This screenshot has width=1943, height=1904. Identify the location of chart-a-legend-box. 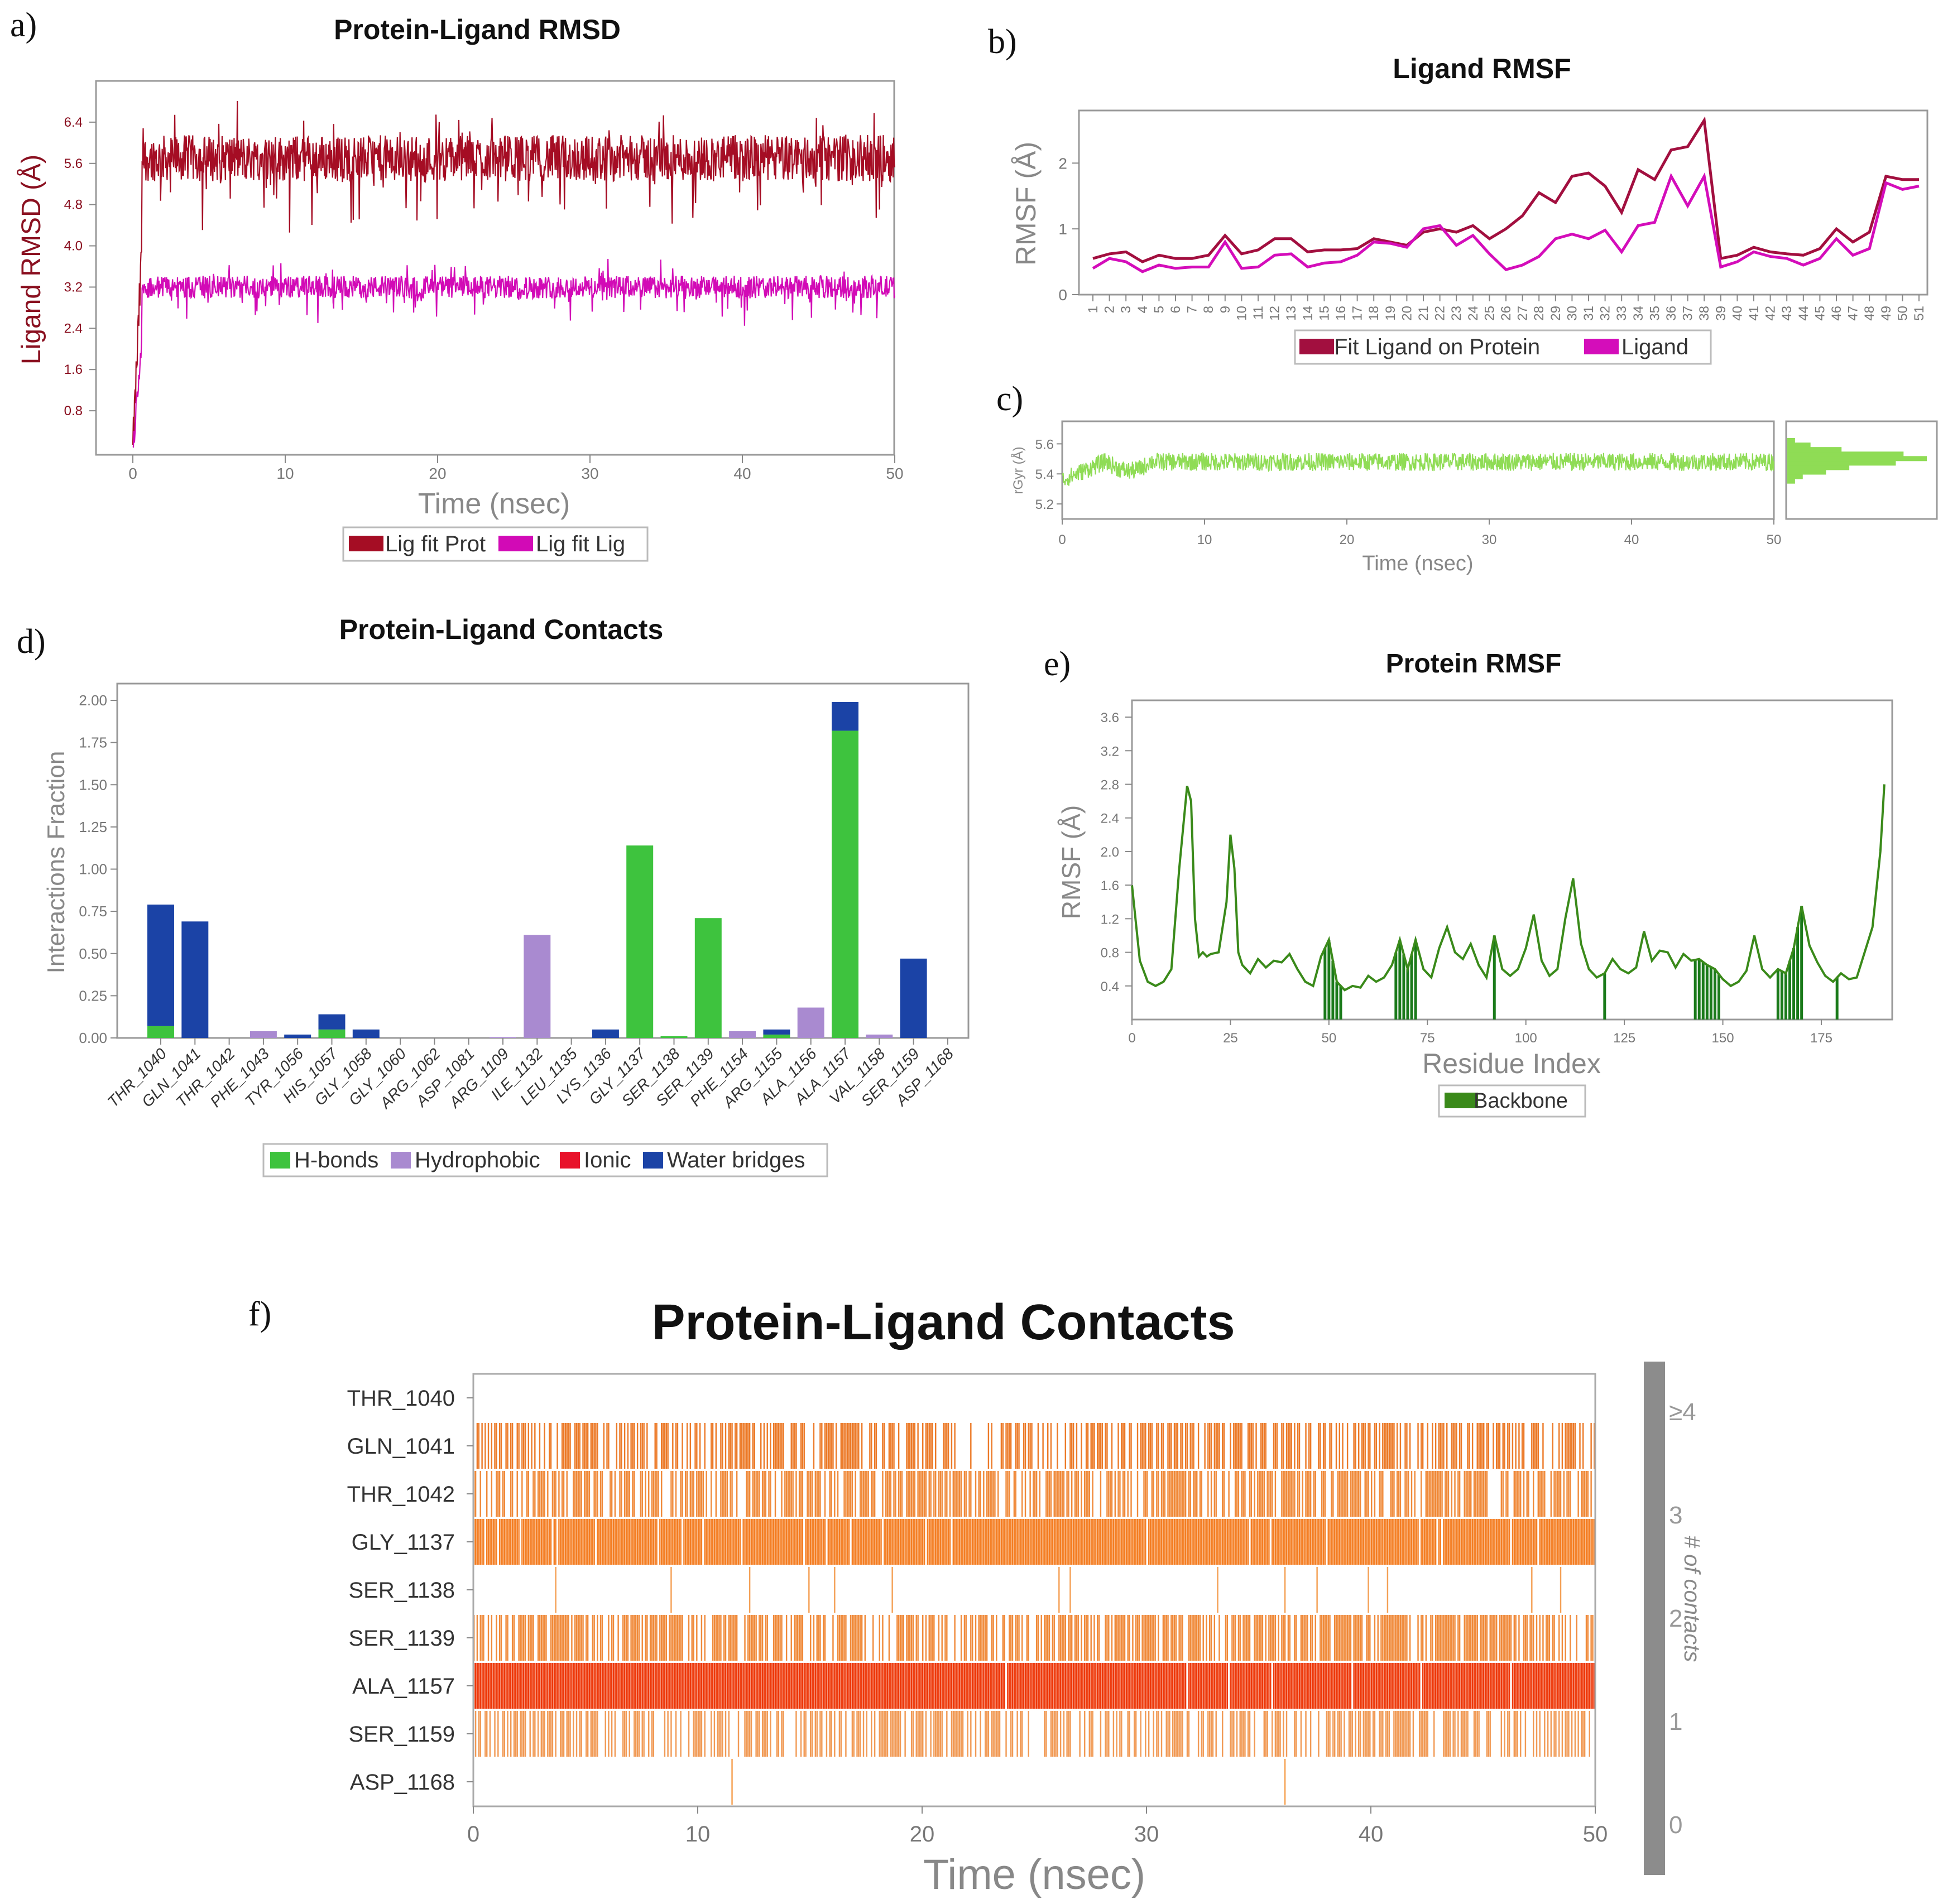
(496, 544).